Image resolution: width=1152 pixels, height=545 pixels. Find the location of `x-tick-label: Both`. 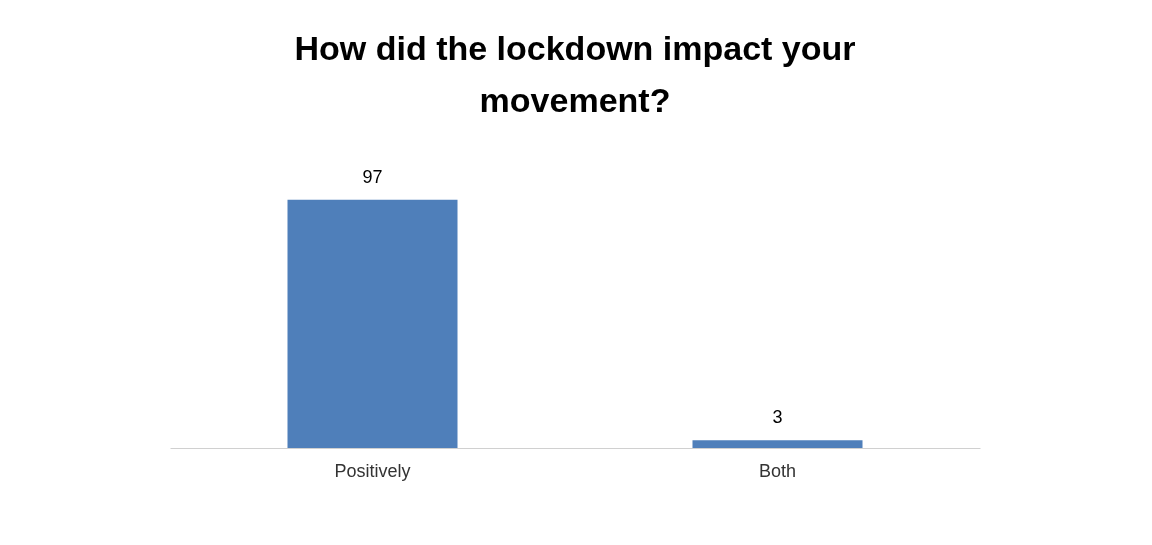

x-tick-label: Both is located at coordinates (777, 470).